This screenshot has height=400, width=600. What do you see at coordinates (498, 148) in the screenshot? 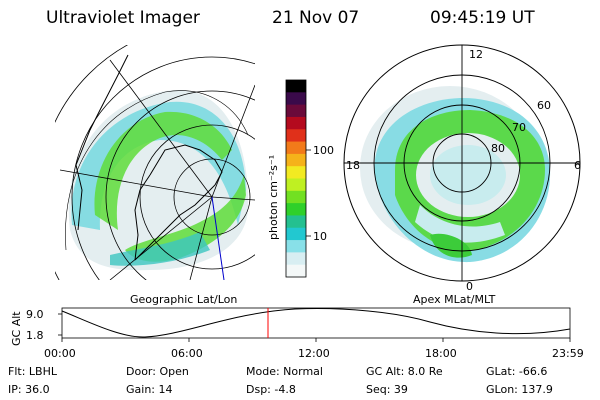
I see `mlat-label-80: 80` at bounding box center [498, 148].